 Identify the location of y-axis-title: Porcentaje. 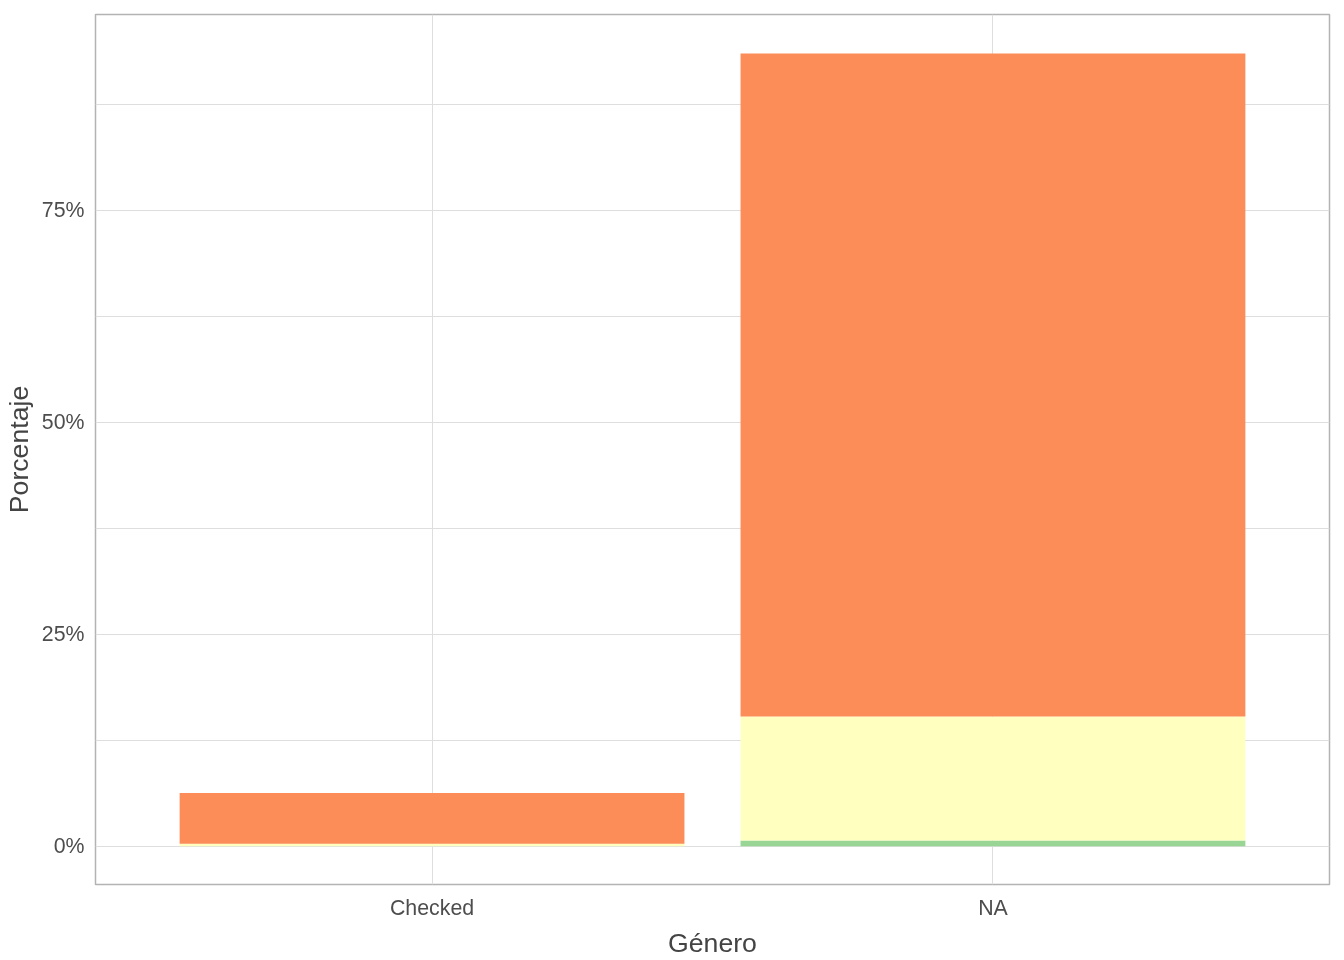
(18, 449).